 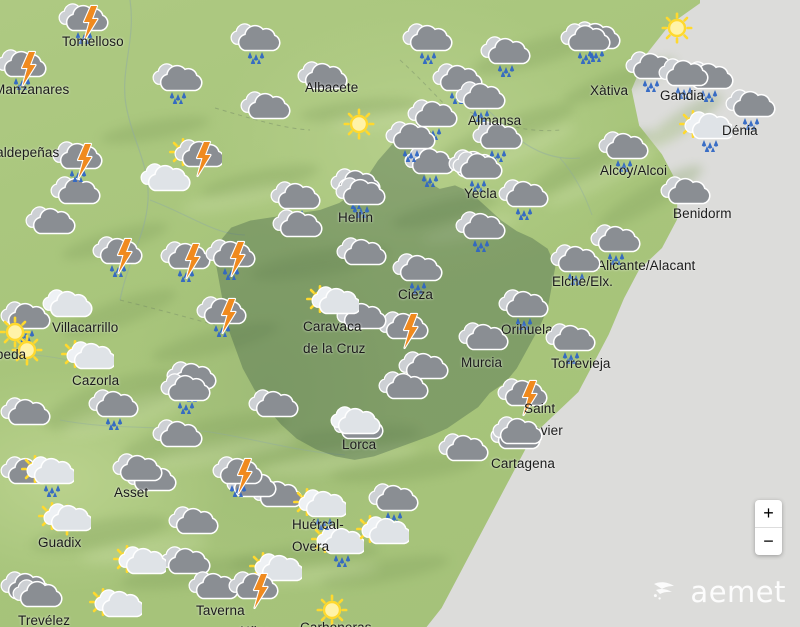 I want to click on weather-icon-villacarrillo, so click(x=69, y=311).